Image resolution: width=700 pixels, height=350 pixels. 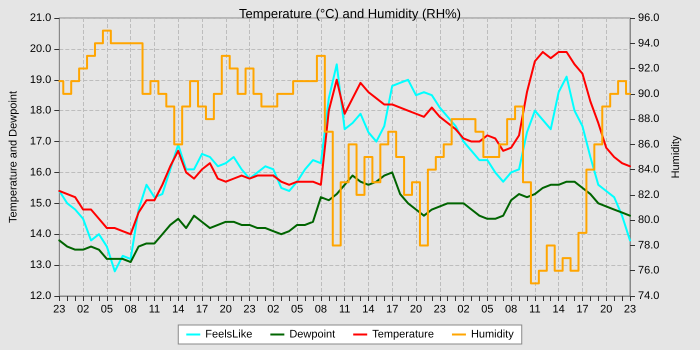 I want to click on y-tick-label: 16.0, so click(x=41, y=172).